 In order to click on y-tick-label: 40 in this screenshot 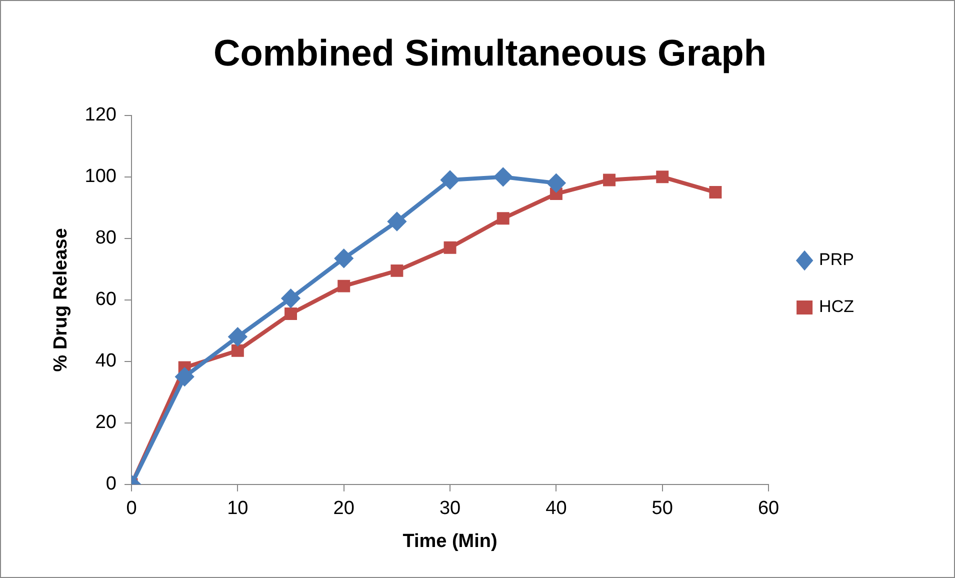, I will do `click(105, 361)`.